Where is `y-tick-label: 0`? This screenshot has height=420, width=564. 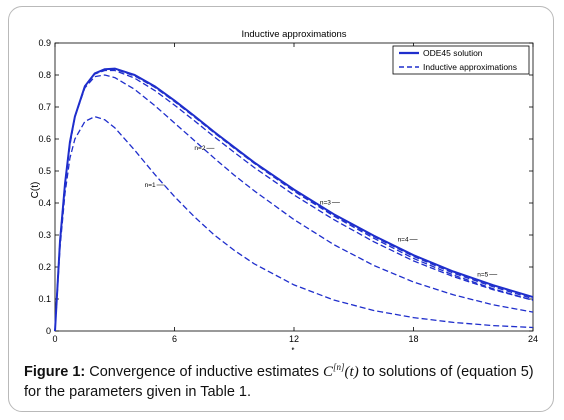
y-tick-label: 0 is located at coordinates (48, 331).